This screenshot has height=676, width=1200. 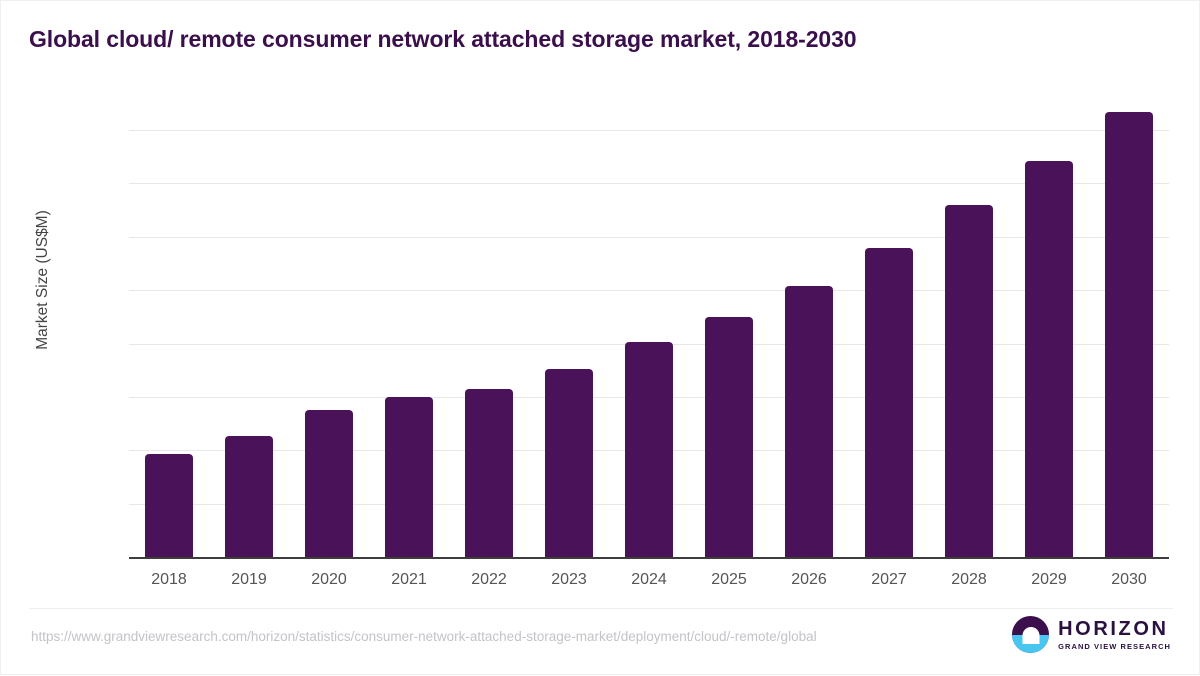 I want to click on logo-word: HORIZON, so click(x=1113, y=628).